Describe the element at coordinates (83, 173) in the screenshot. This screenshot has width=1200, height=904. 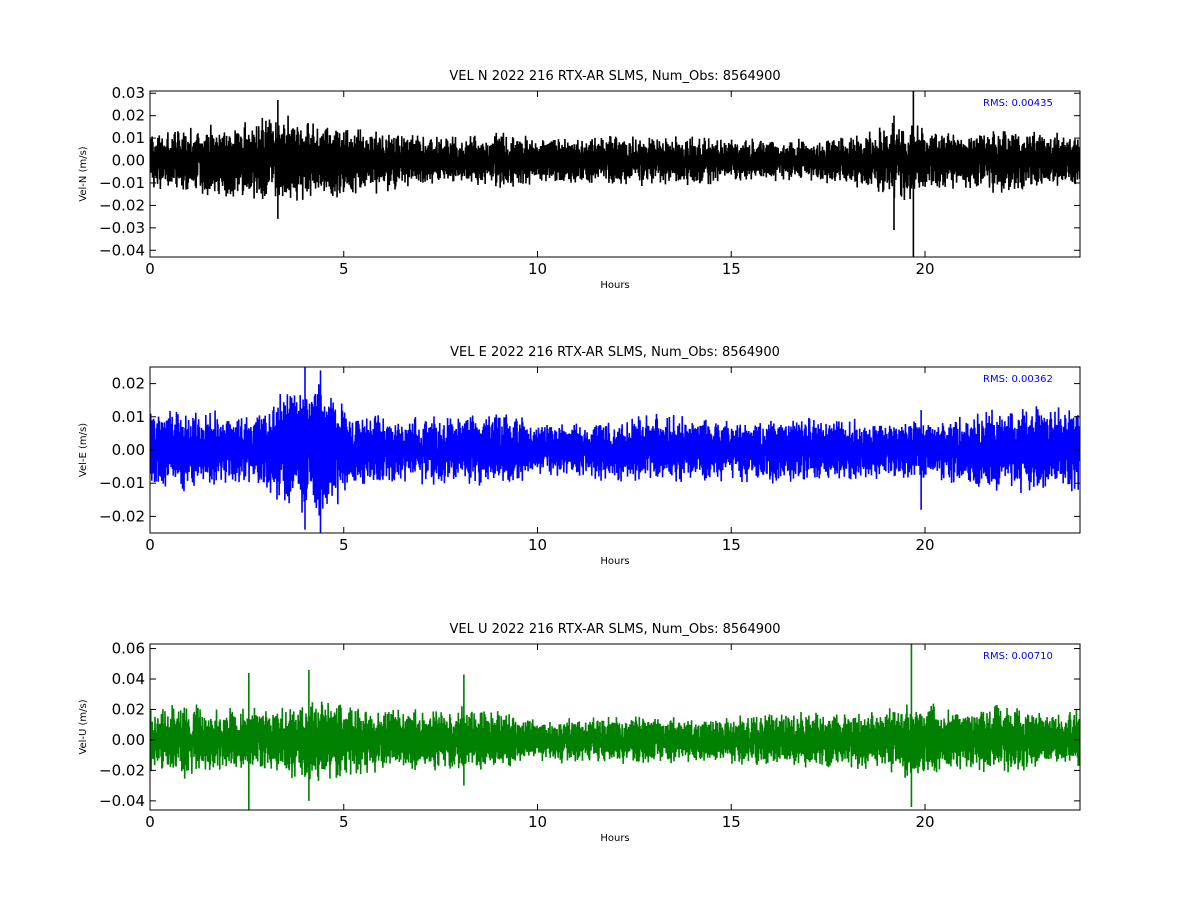
I see `y-axis-label: Vel-N (m/s)` at that location.